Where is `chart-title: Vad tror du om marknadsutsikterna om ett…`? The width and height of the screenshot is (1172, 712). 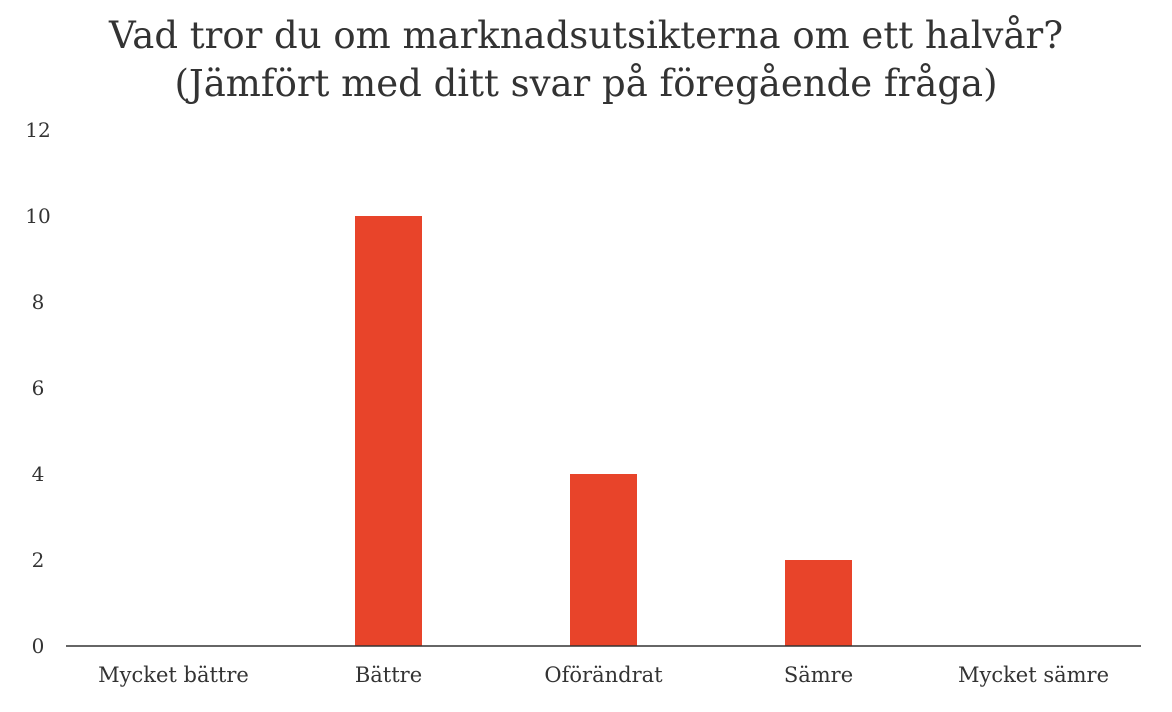
chart-title: Vad tror du om marknadsutsikterna om ett… is located at coordinates (586, 35).